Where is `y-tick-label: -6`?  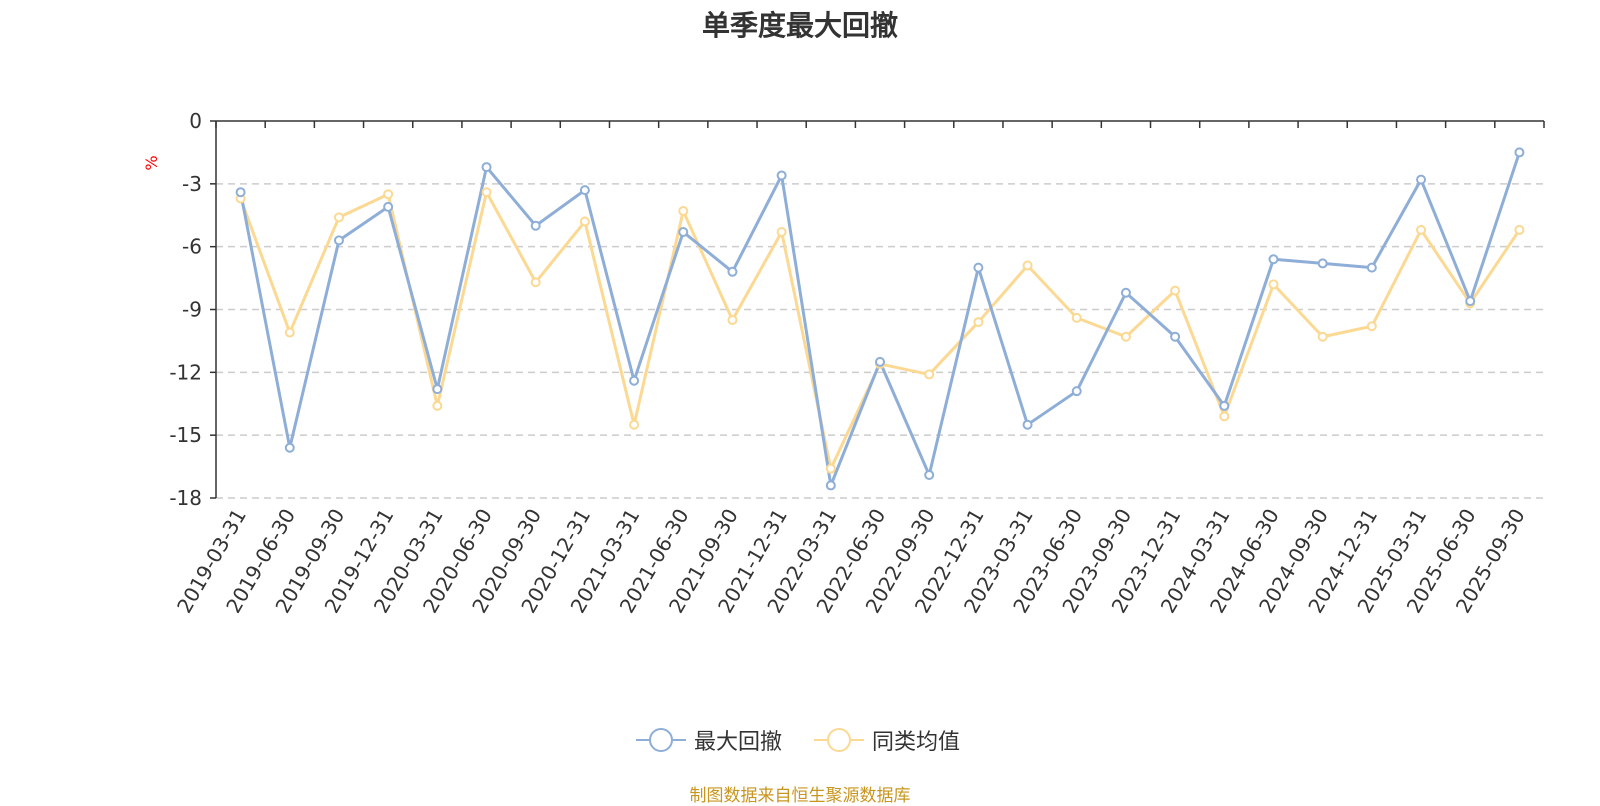 y-tick-label: -6 is located at coordinates (192, 247).